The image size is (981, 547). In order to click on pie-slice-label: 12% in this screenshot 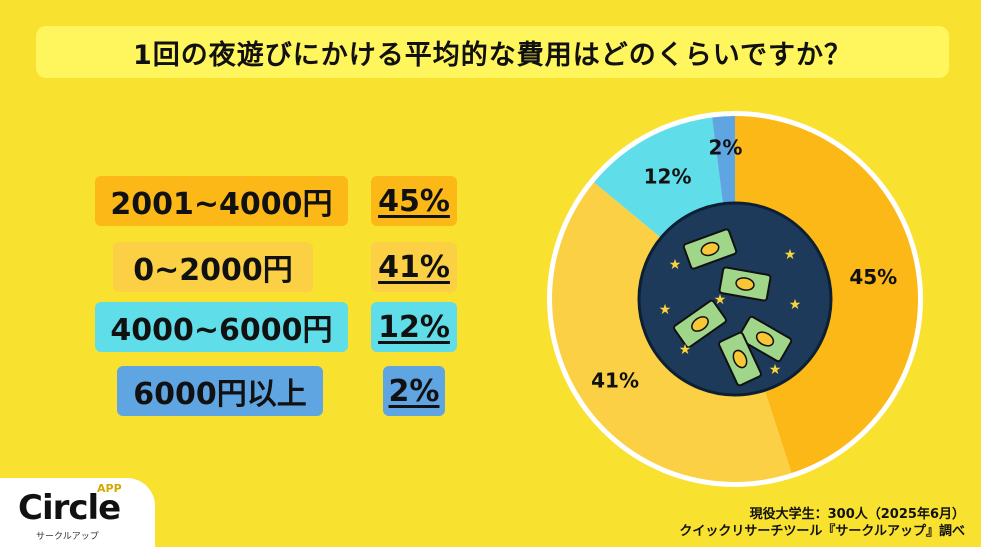, I will do `click(668, 176)`.